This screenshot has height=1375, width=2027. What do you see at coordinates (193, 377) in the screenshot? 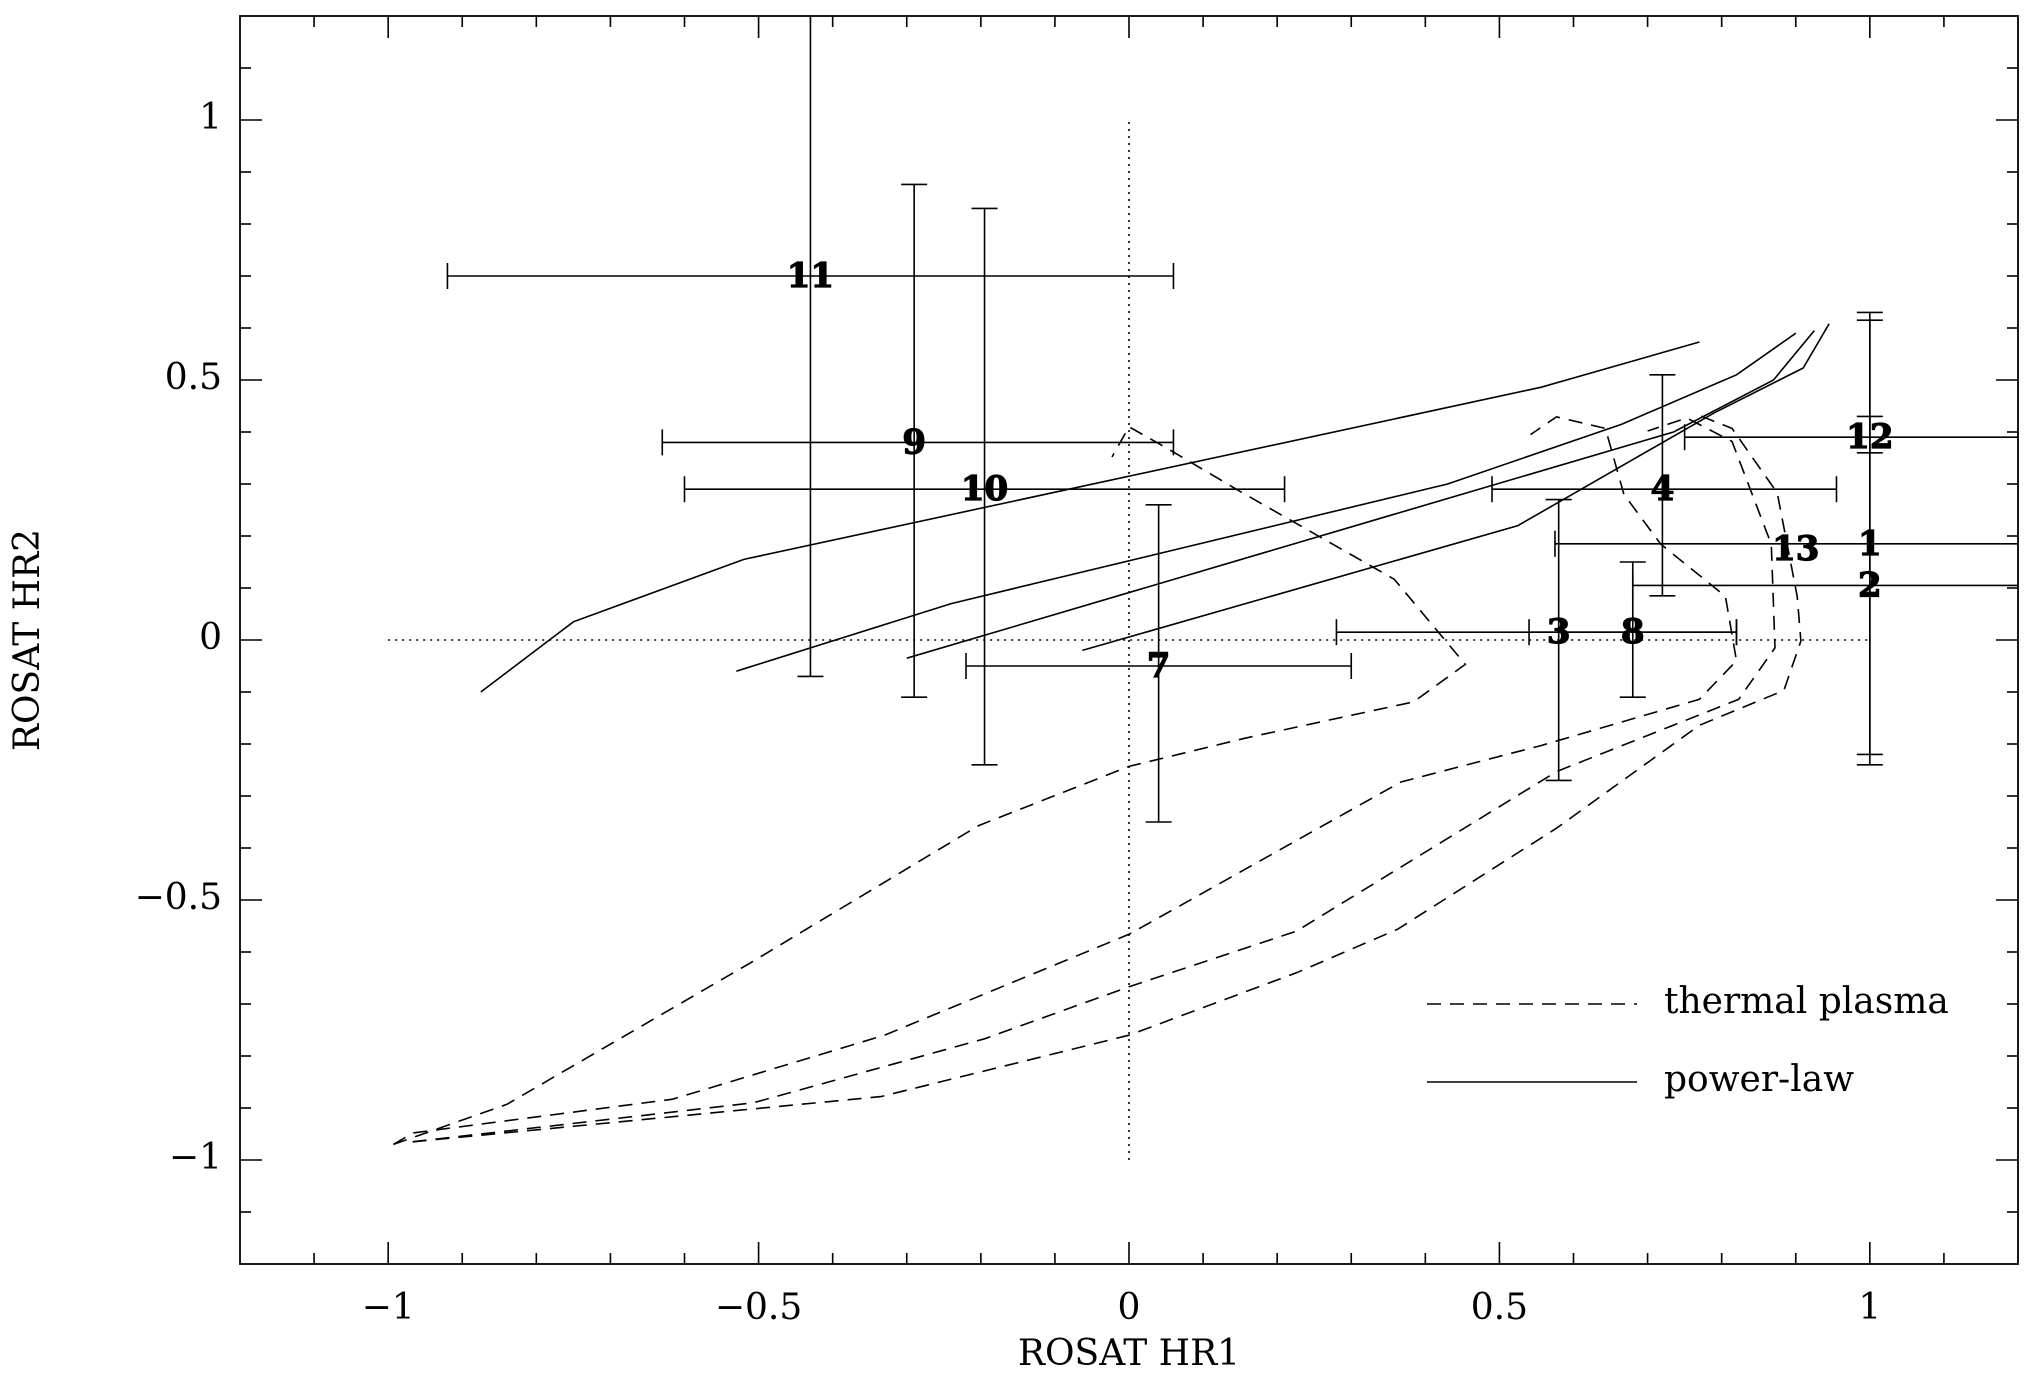
I see `y-tick-label: 0.5` at bounding box center [193, 377].